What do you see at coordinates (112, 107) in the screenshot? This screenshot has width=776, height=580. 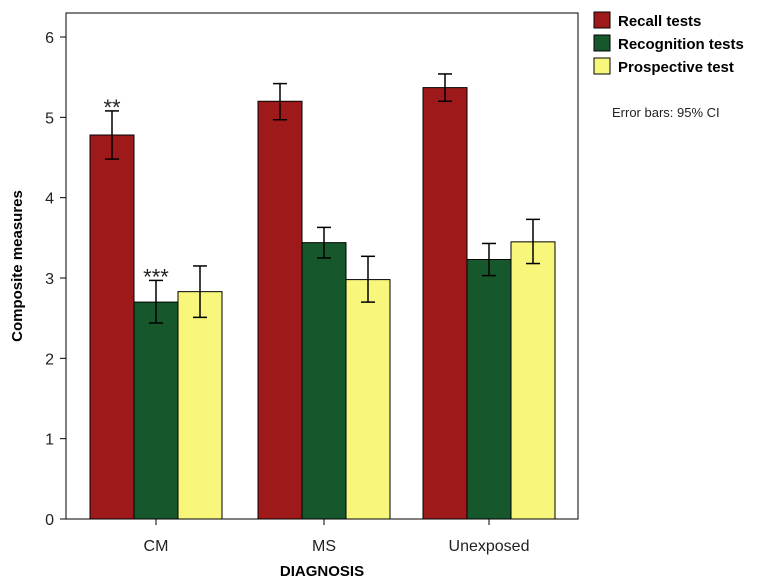 I see `significance-marker: **` at bounding box center [112, 107].